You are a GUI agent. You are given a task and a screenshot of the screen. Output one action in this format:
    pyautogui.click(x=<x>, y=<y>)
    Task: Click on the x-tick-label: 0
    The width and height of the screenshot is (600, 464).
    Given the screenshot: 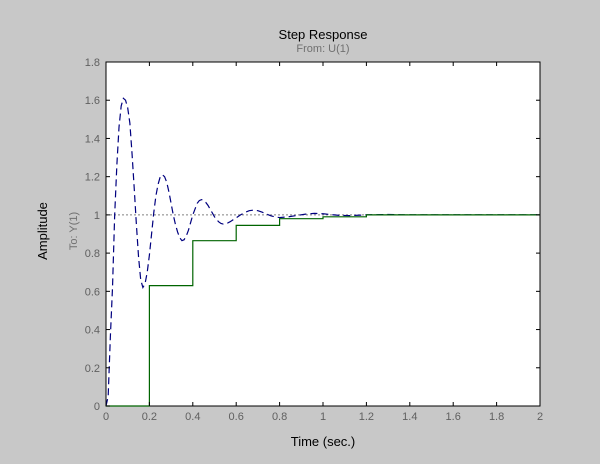 What is the action you would take?
    pyautogui.click(x=106, y=417)
    